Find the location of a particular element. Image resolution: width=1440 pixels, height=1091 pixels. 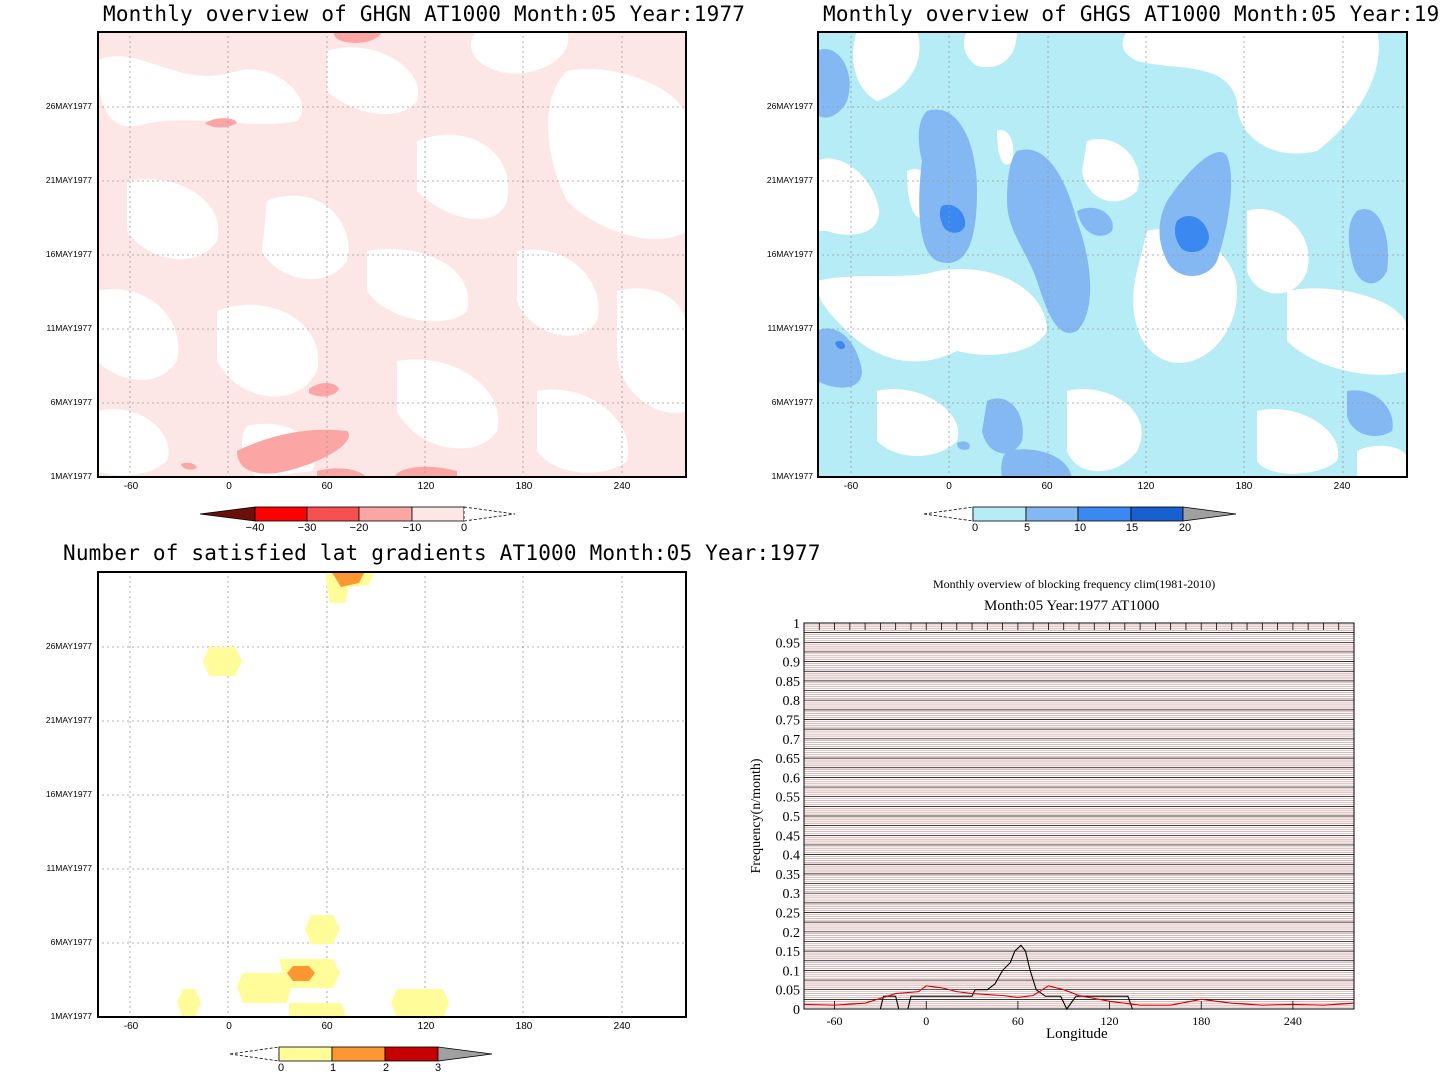

freq-y-tick-label: 0 is located at coordinates (796, 1010).